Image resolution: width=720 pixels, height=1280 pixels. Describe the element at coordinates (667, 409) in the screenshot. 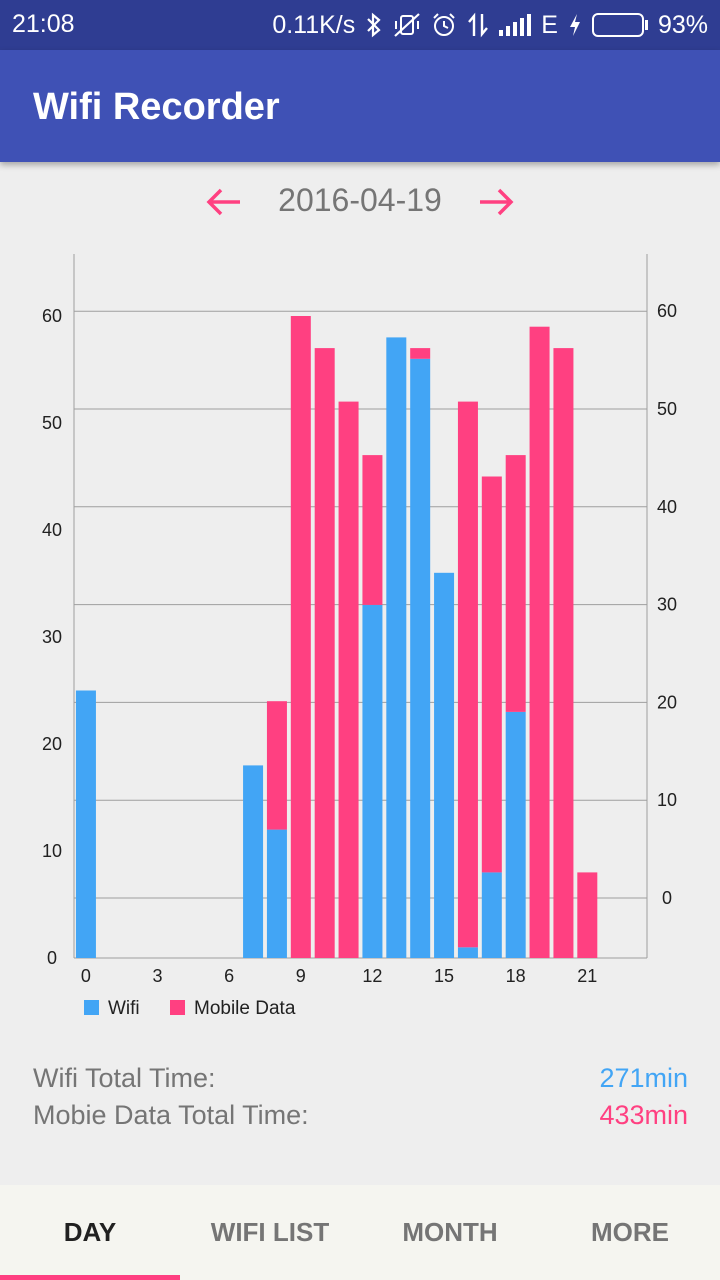

I see `right-axis-tick: 50` at that location.